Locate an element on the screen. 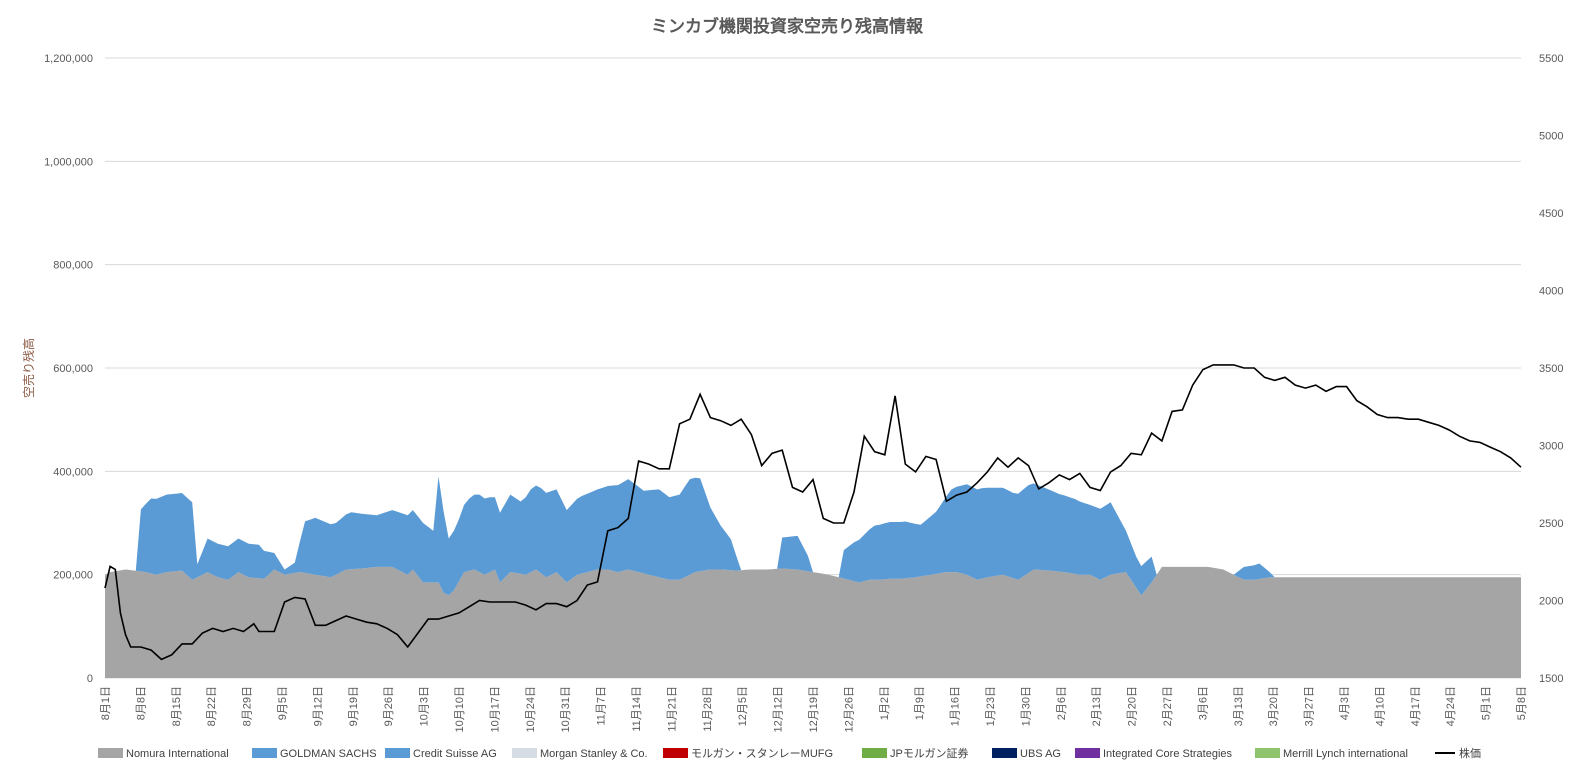 This screenshot has height=777, width=1575. legend-label: モルガン・スタンレーMUFG is located at coordinates (762, 753).